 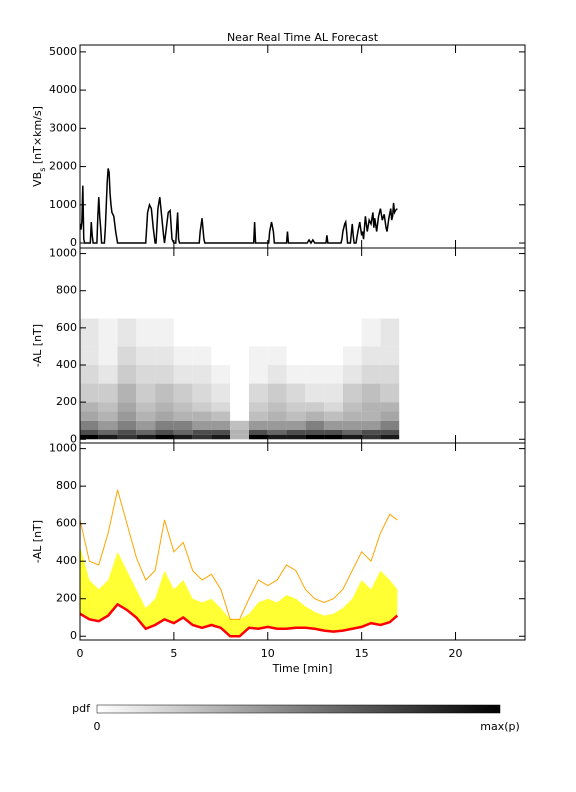 What do you see at coordinates (362, 653) in the screenshot?
I see `x-tick-label: 15` at bounding box center [362, 653].